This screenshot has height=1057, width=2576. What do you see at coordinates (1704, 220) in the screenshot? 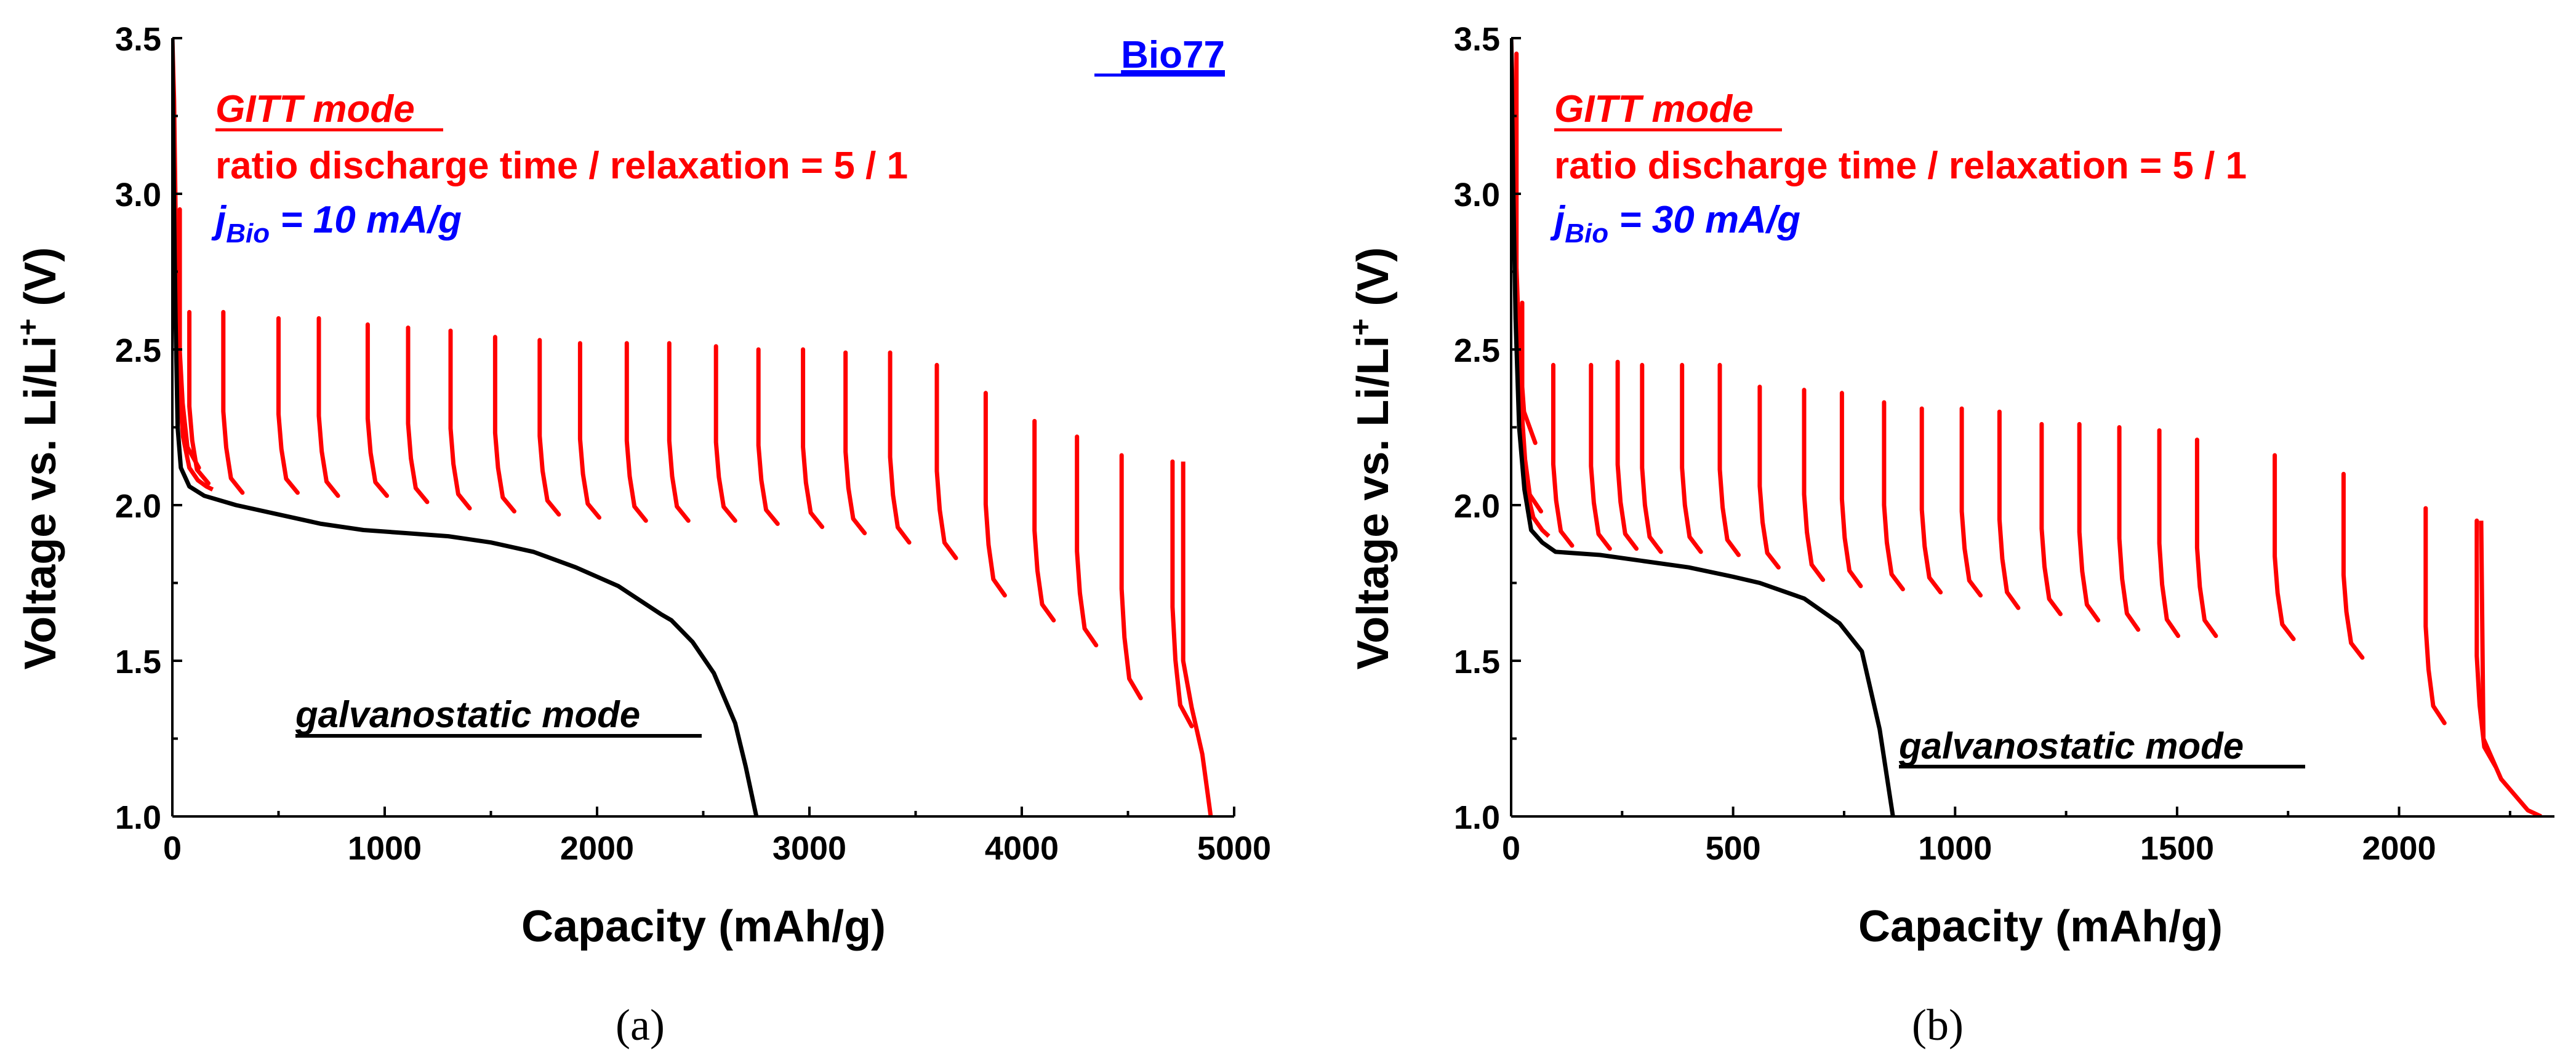
I see `j-value: = 30 mA/g` at bounding box center [1704, 220].